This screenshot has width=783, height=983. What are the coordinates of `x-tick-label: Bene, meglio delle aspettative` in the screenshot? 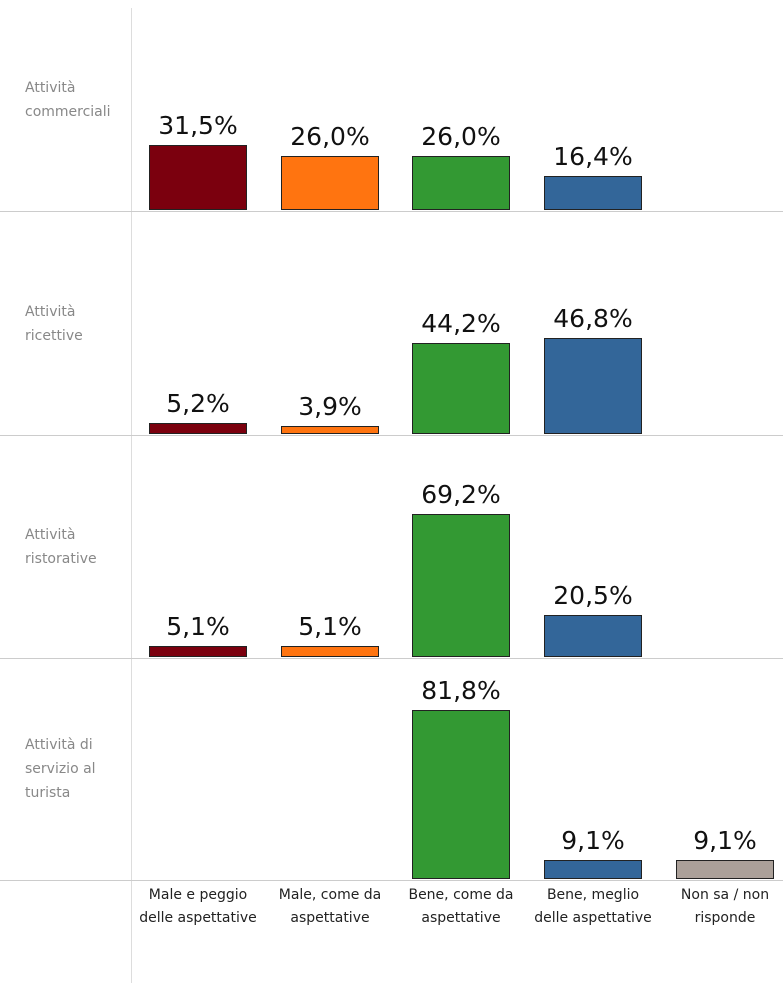 It's located at (593, 906).